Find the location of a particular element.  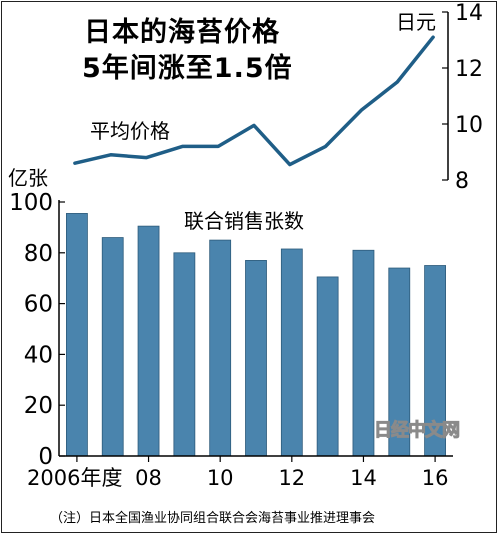

bar-2008 is located at coordinates (148, 341).